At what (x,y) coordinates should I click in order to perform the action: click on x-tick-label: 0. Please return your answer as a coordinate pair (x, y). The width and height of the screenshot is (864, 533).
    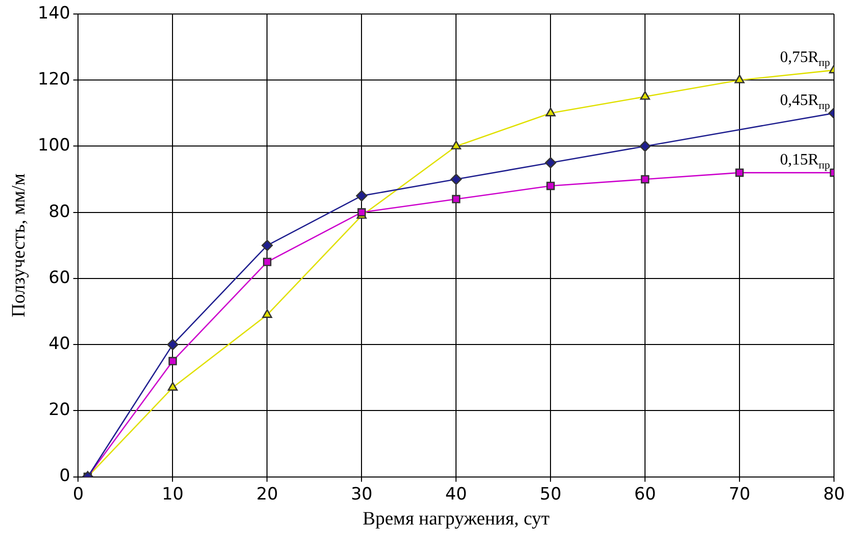
    Looking at the image, I should click on (78, 494).